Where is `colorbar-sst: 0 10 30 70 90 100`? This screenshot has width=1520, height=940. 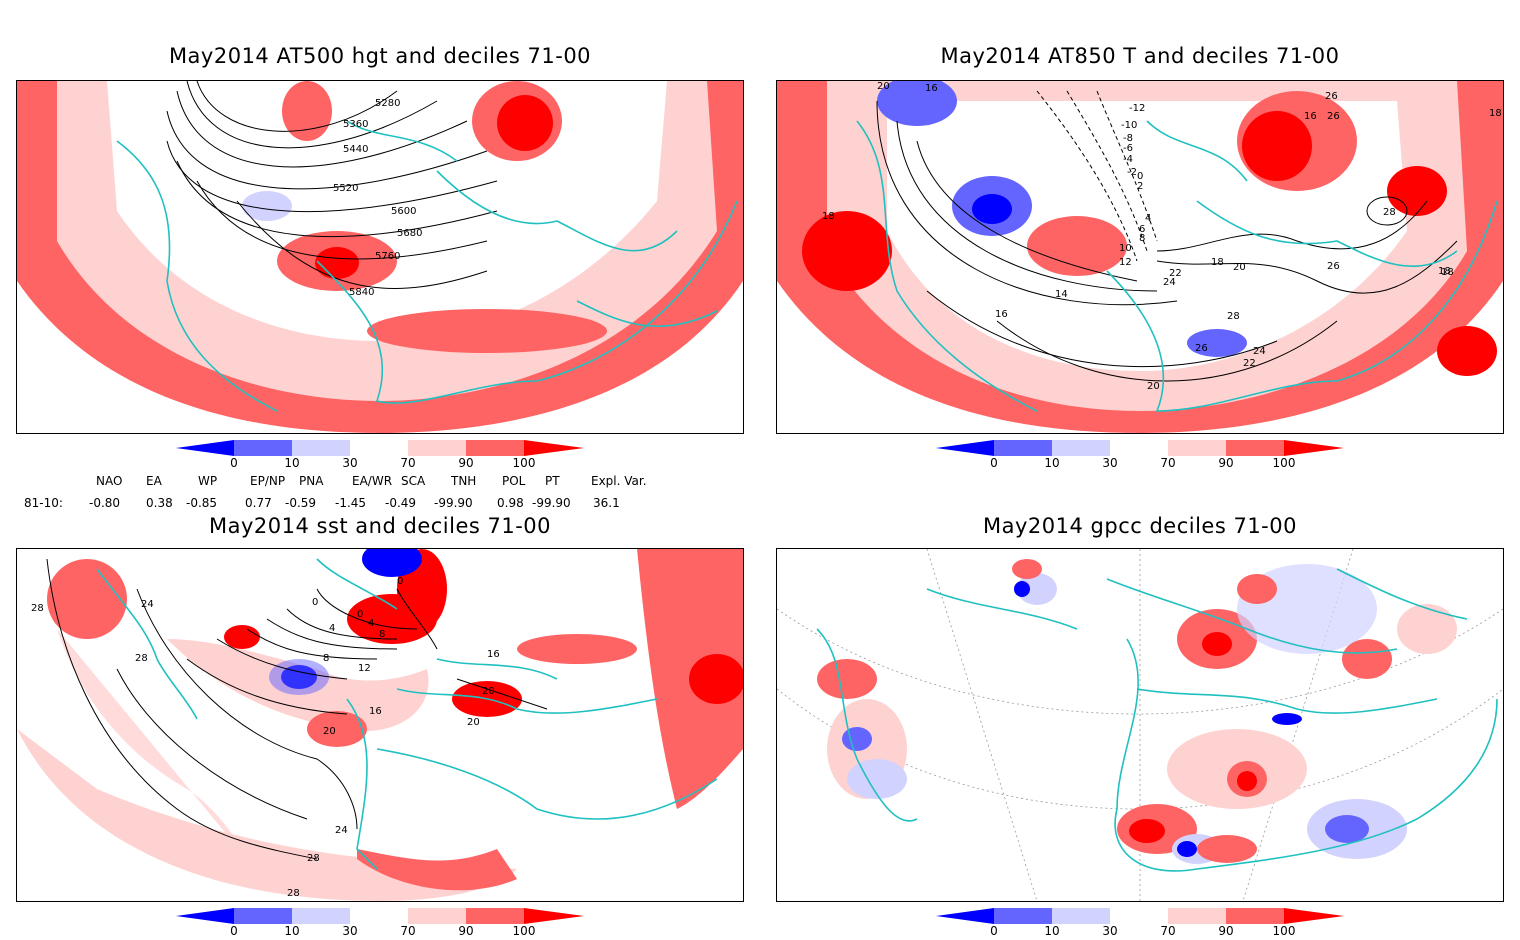 colorbar-sst: 0 10 30 70 90 100 is located at coordinates (381, 924).